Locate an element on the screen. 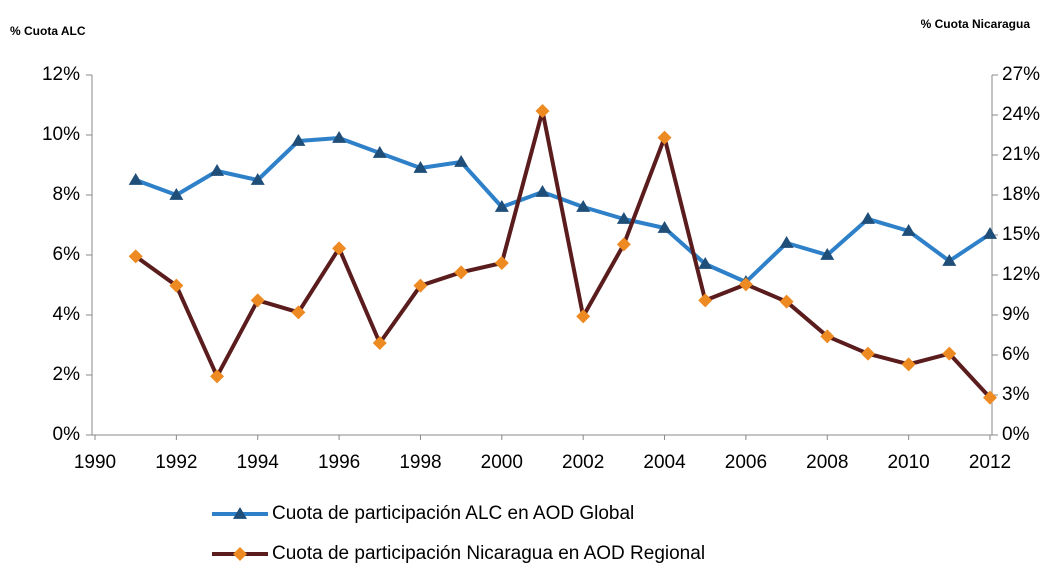  y2-tick-label: 18% is located at coordinates (1021, 194).